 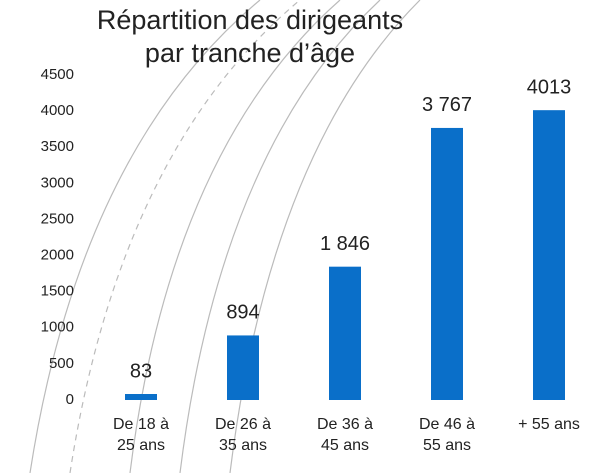 What do you see at coordinates (57, 291) in the screenshot?
I see `y-tick-label: 1500` at bounding box center [57, 291].